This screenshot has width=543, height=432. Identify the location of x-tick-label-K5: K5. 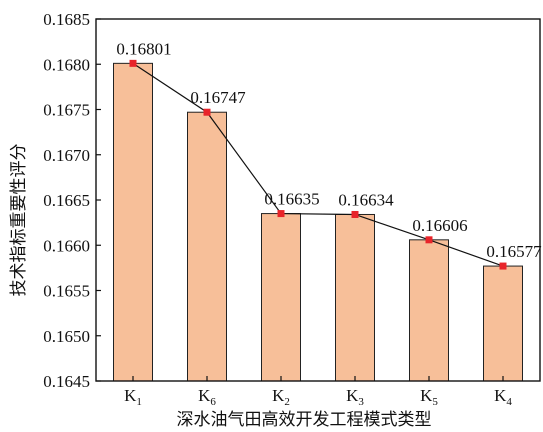
(429, 397).